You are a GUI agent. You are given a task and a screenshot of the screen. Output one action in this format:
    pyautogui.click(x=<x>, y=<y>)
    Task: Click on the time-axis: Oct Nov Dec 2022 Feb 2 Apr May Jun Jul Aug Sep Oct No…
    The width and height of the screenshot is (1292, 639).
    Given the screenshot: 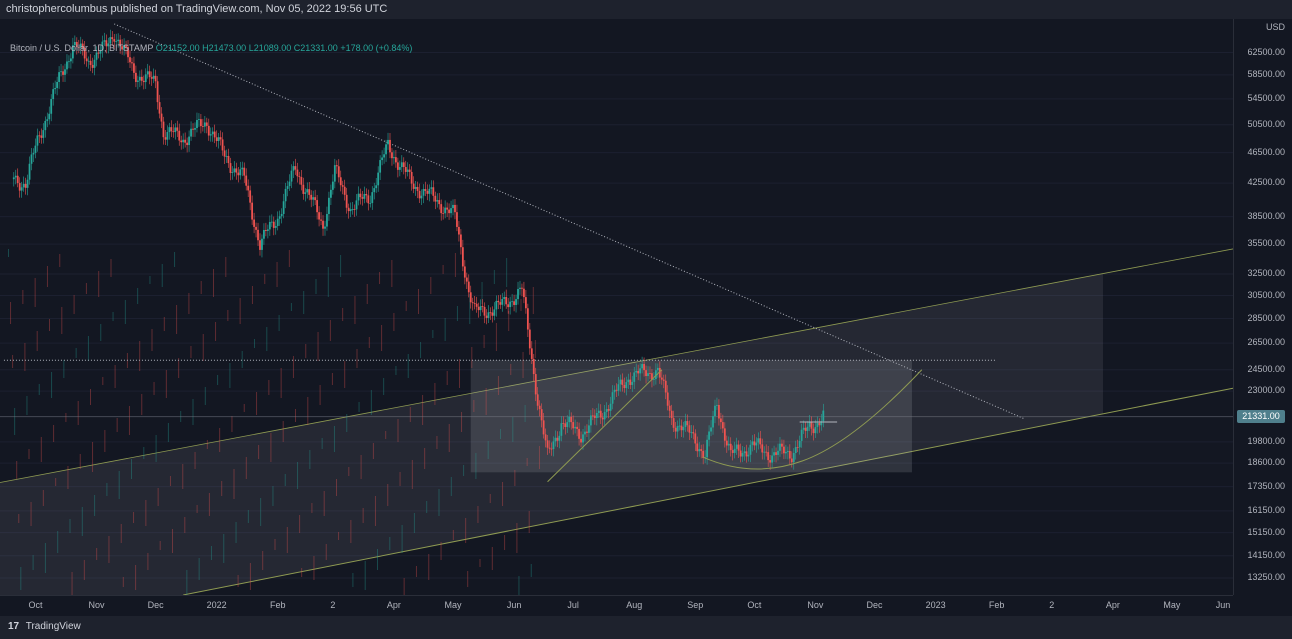 What is the action you would take?
    pyautogui.click(x=616, y=605)
    